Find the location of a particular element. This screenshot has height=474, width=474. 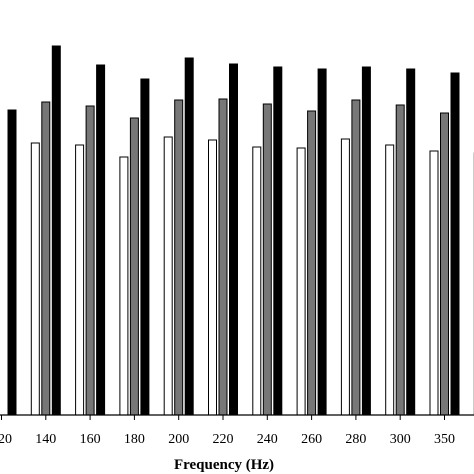

x-tick-label-280: 280 is located at coordinates (355, 439).